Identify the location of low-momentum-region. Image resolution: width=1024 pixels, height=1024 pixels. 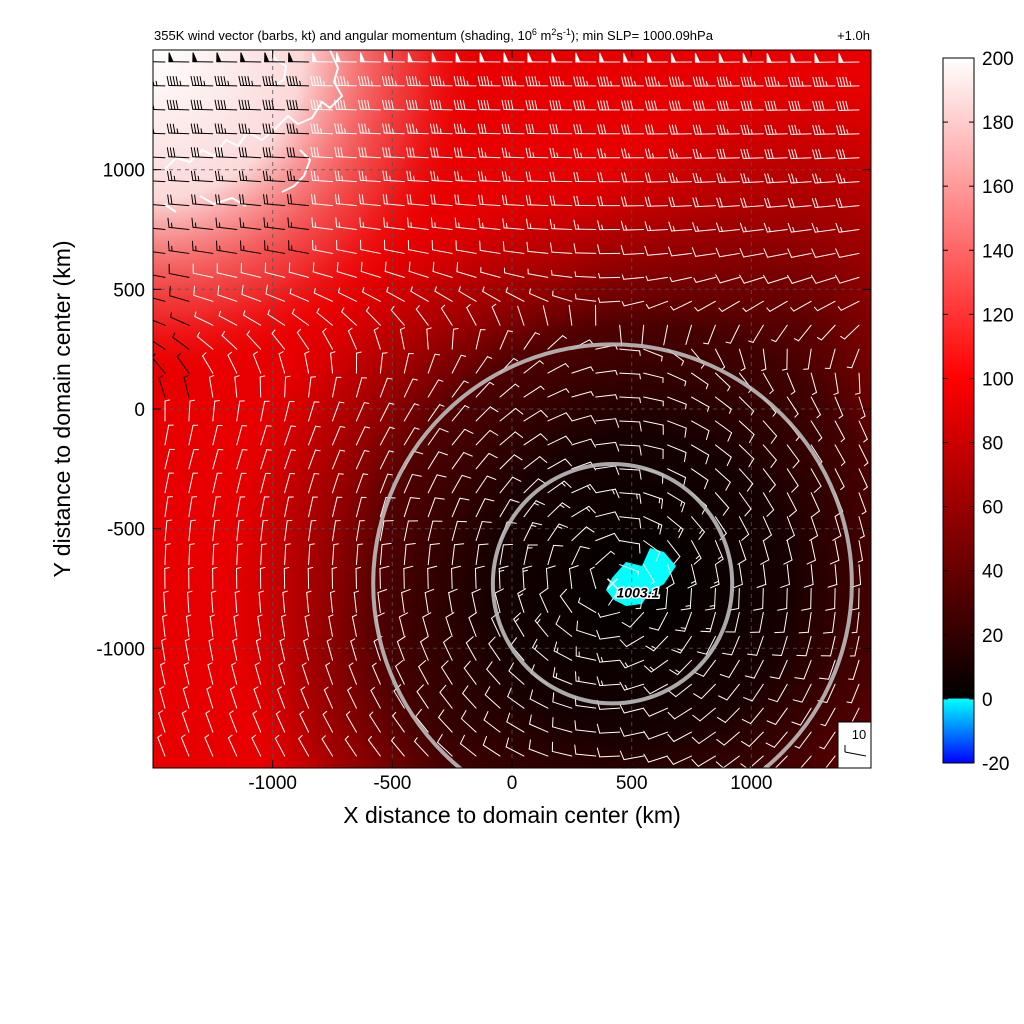
(641, 577).